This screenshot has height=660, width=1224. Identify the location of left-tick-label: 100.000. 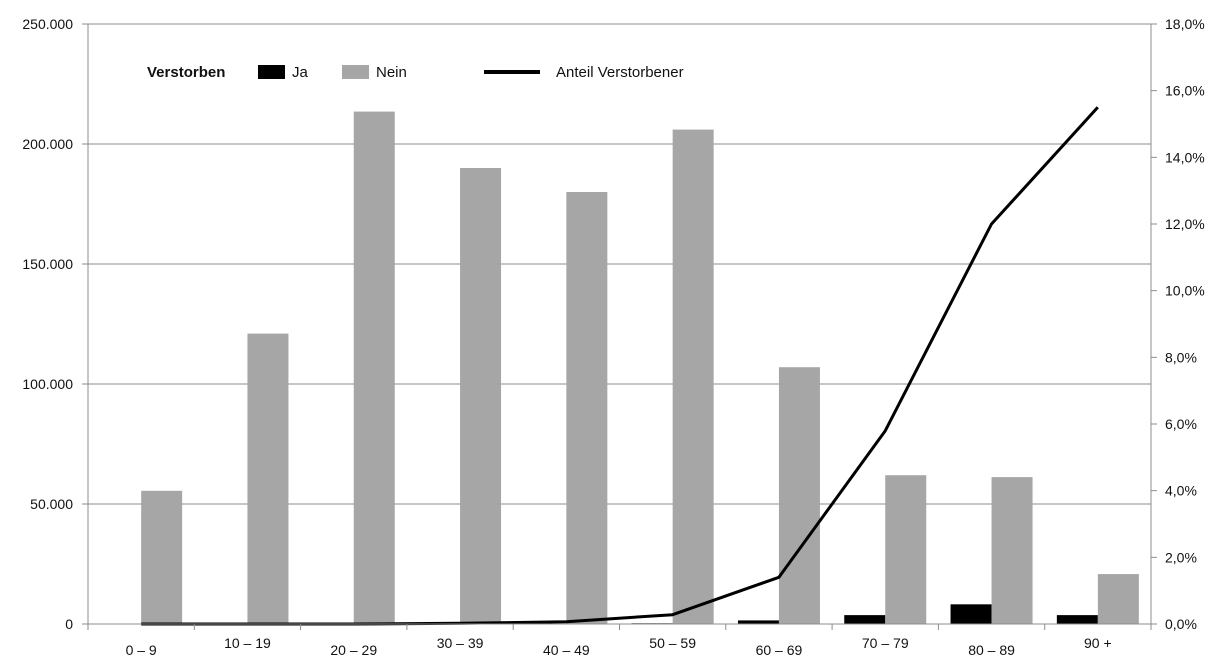
(47, 384).